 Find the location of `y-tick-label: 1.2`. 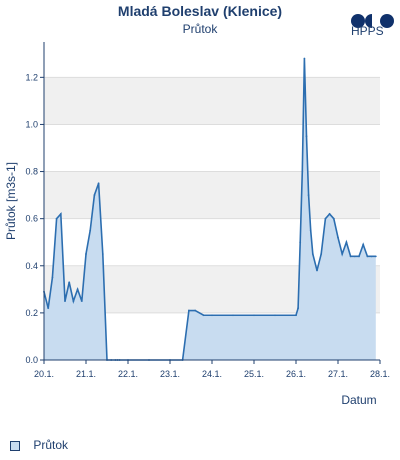

y-tick-label: 1.2 is located at coordinates (31, 77).